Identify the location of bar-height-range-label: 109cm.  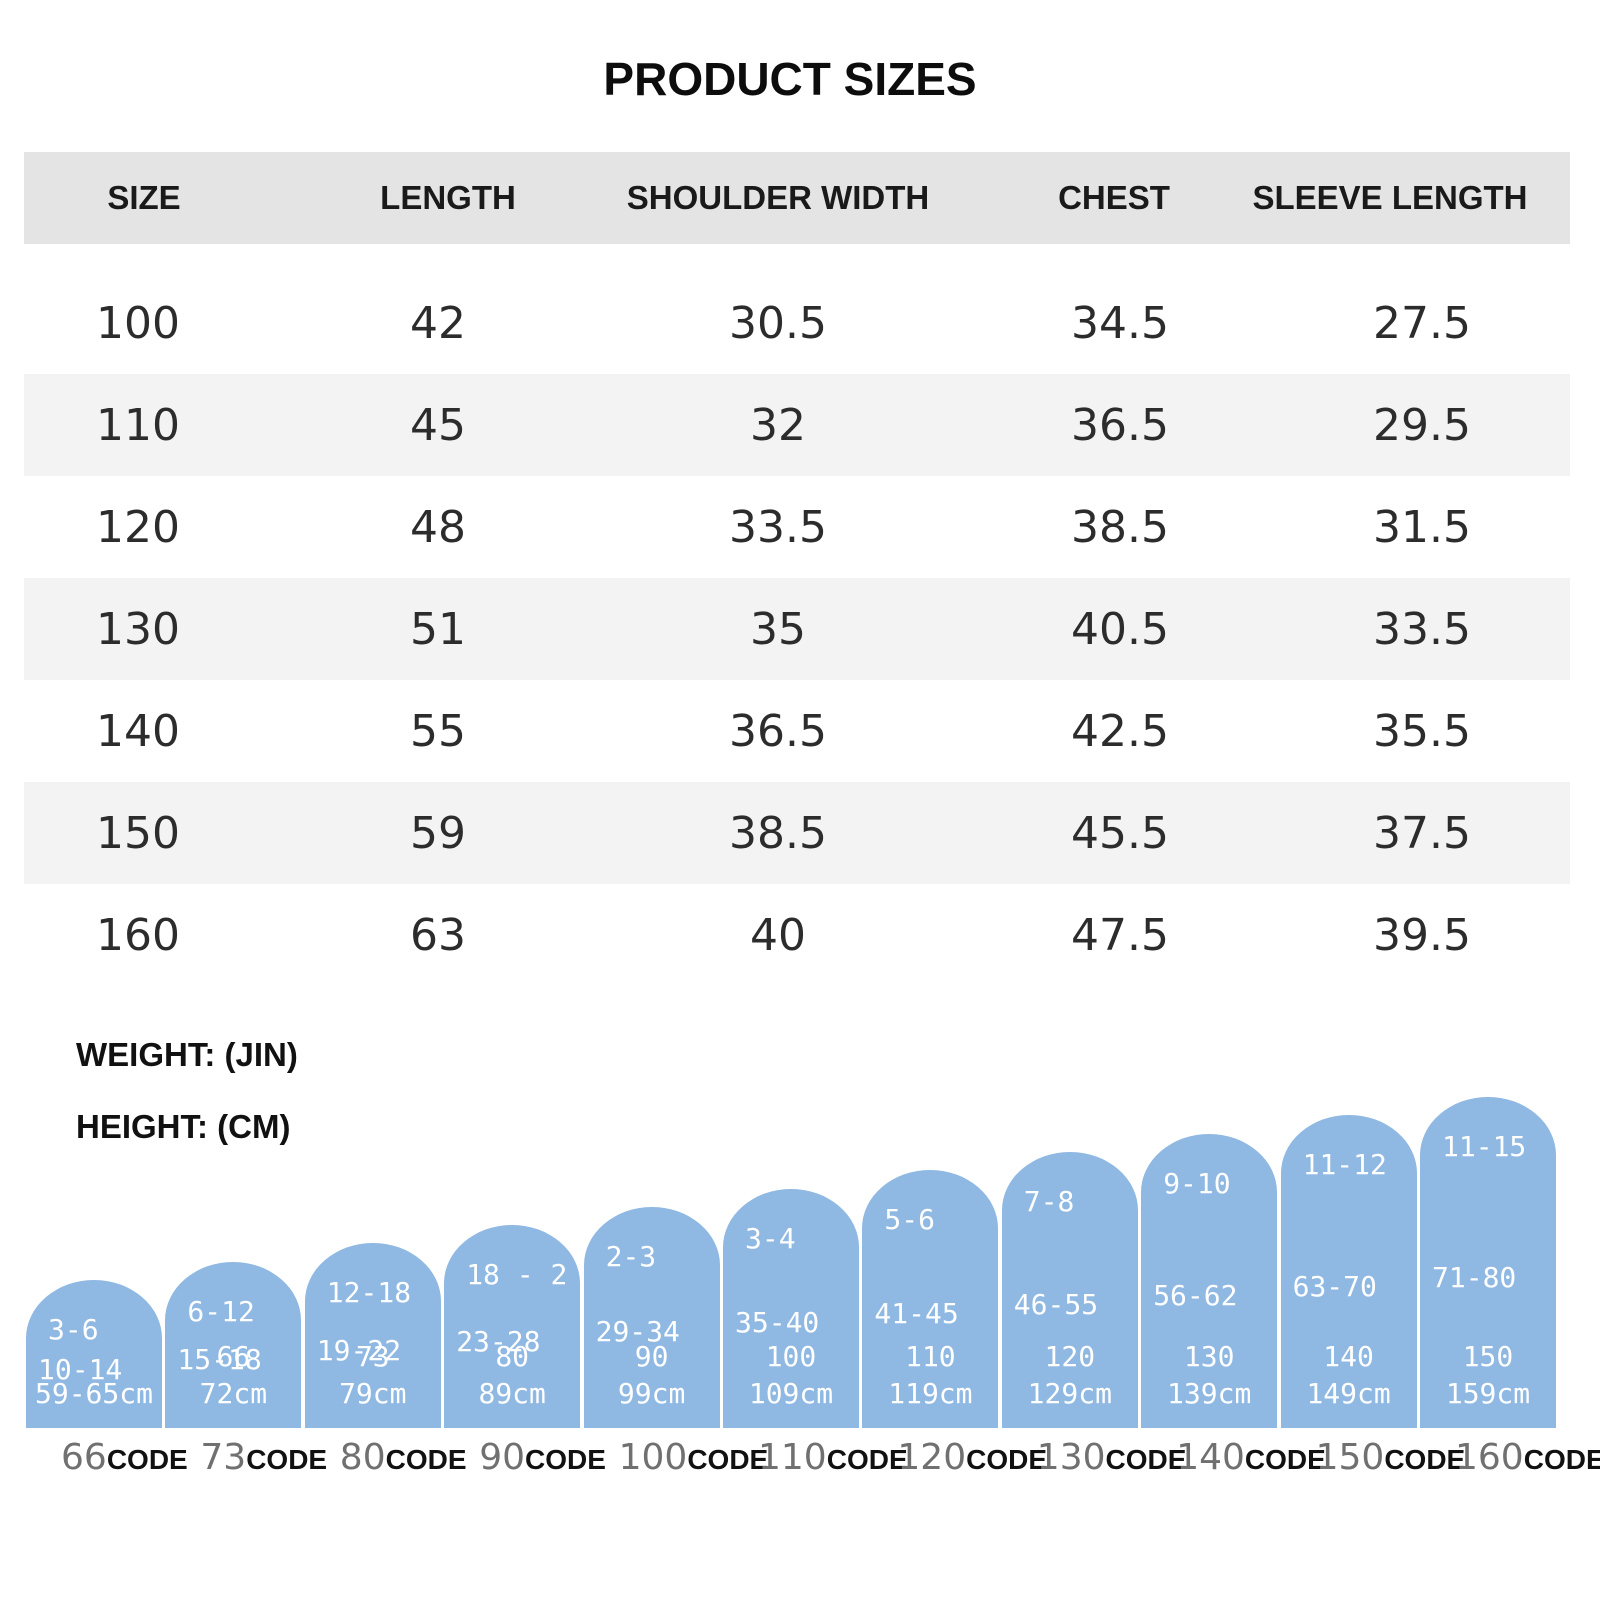
(791, 1393).